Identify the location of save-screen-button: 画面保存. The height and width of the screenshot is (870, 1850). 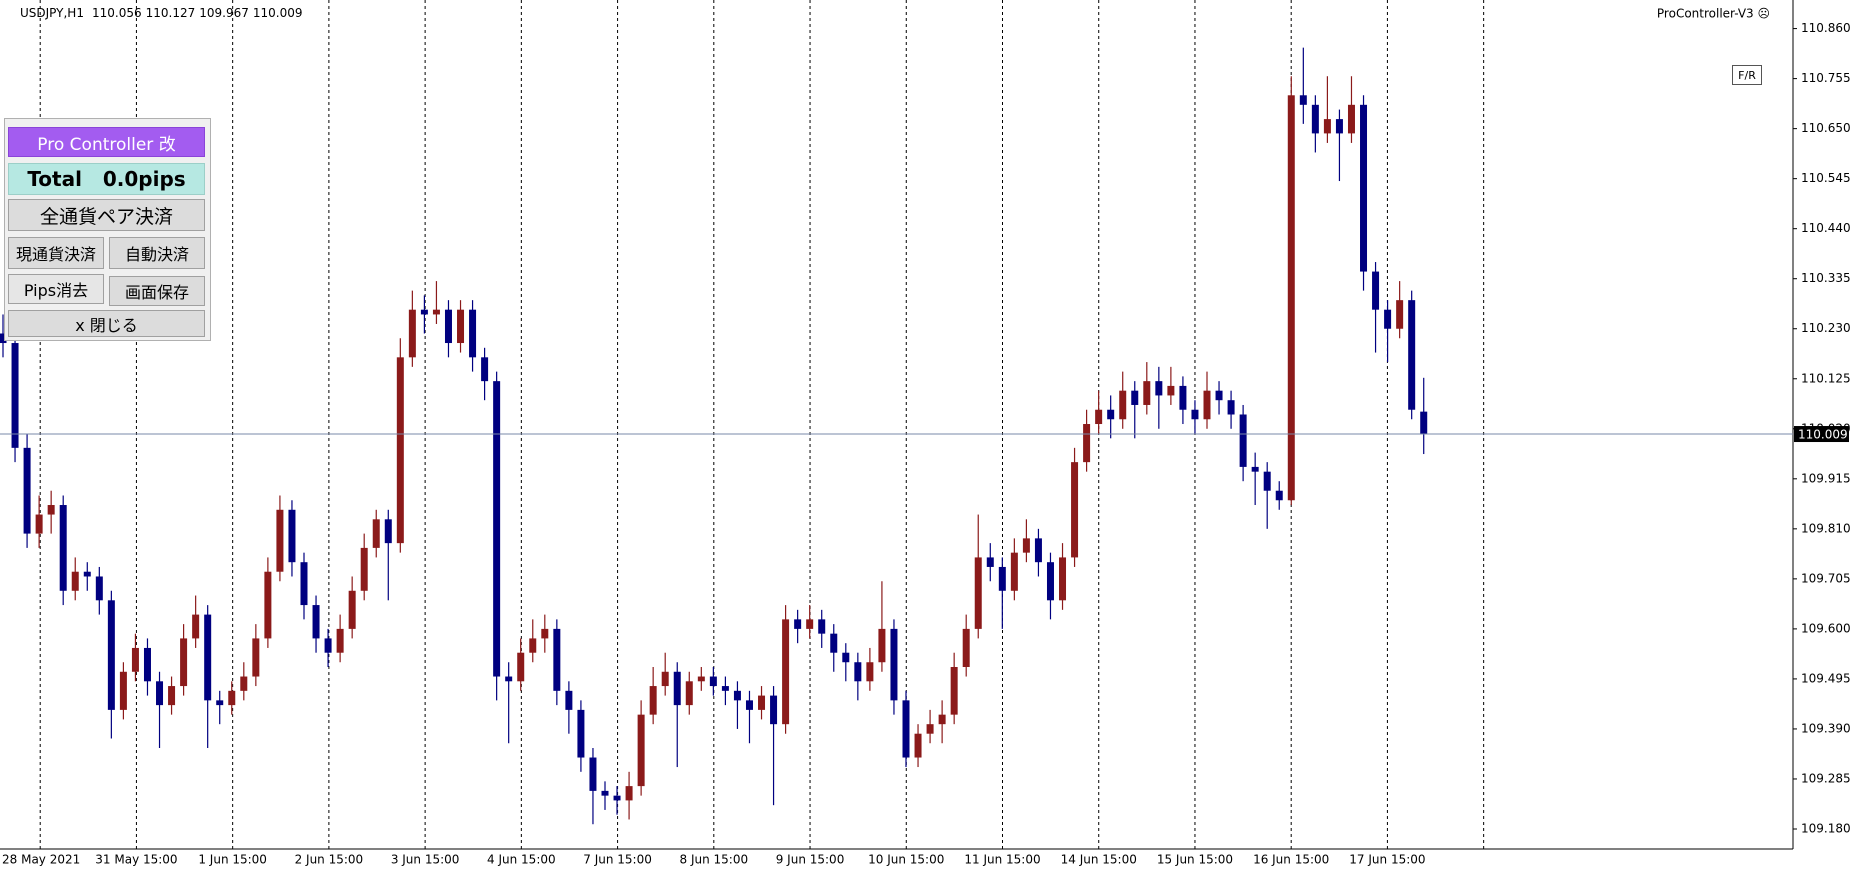
(157, 291).